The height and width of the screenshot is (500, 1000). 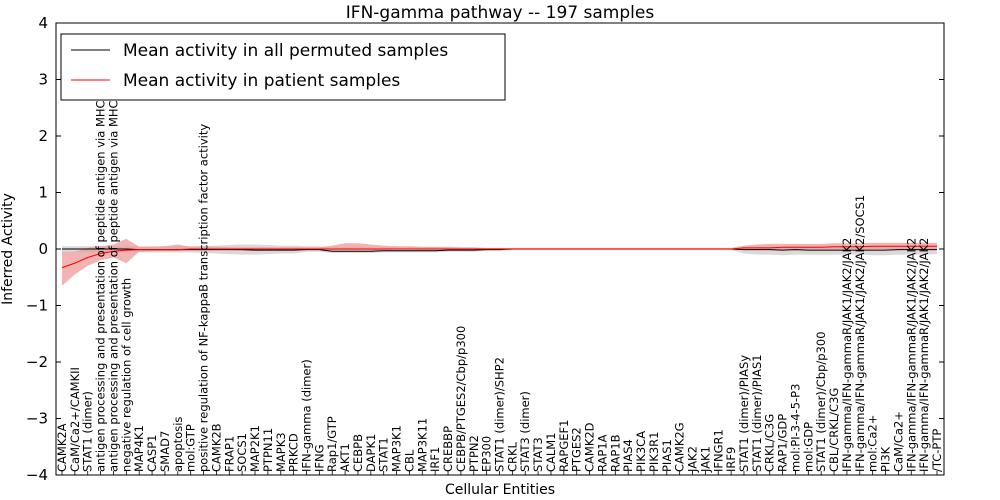 What do you see at coordinates (358, 453) in the screenshot?
I see `x-tick-label: CEBPB` at bounding box center [358, 453].